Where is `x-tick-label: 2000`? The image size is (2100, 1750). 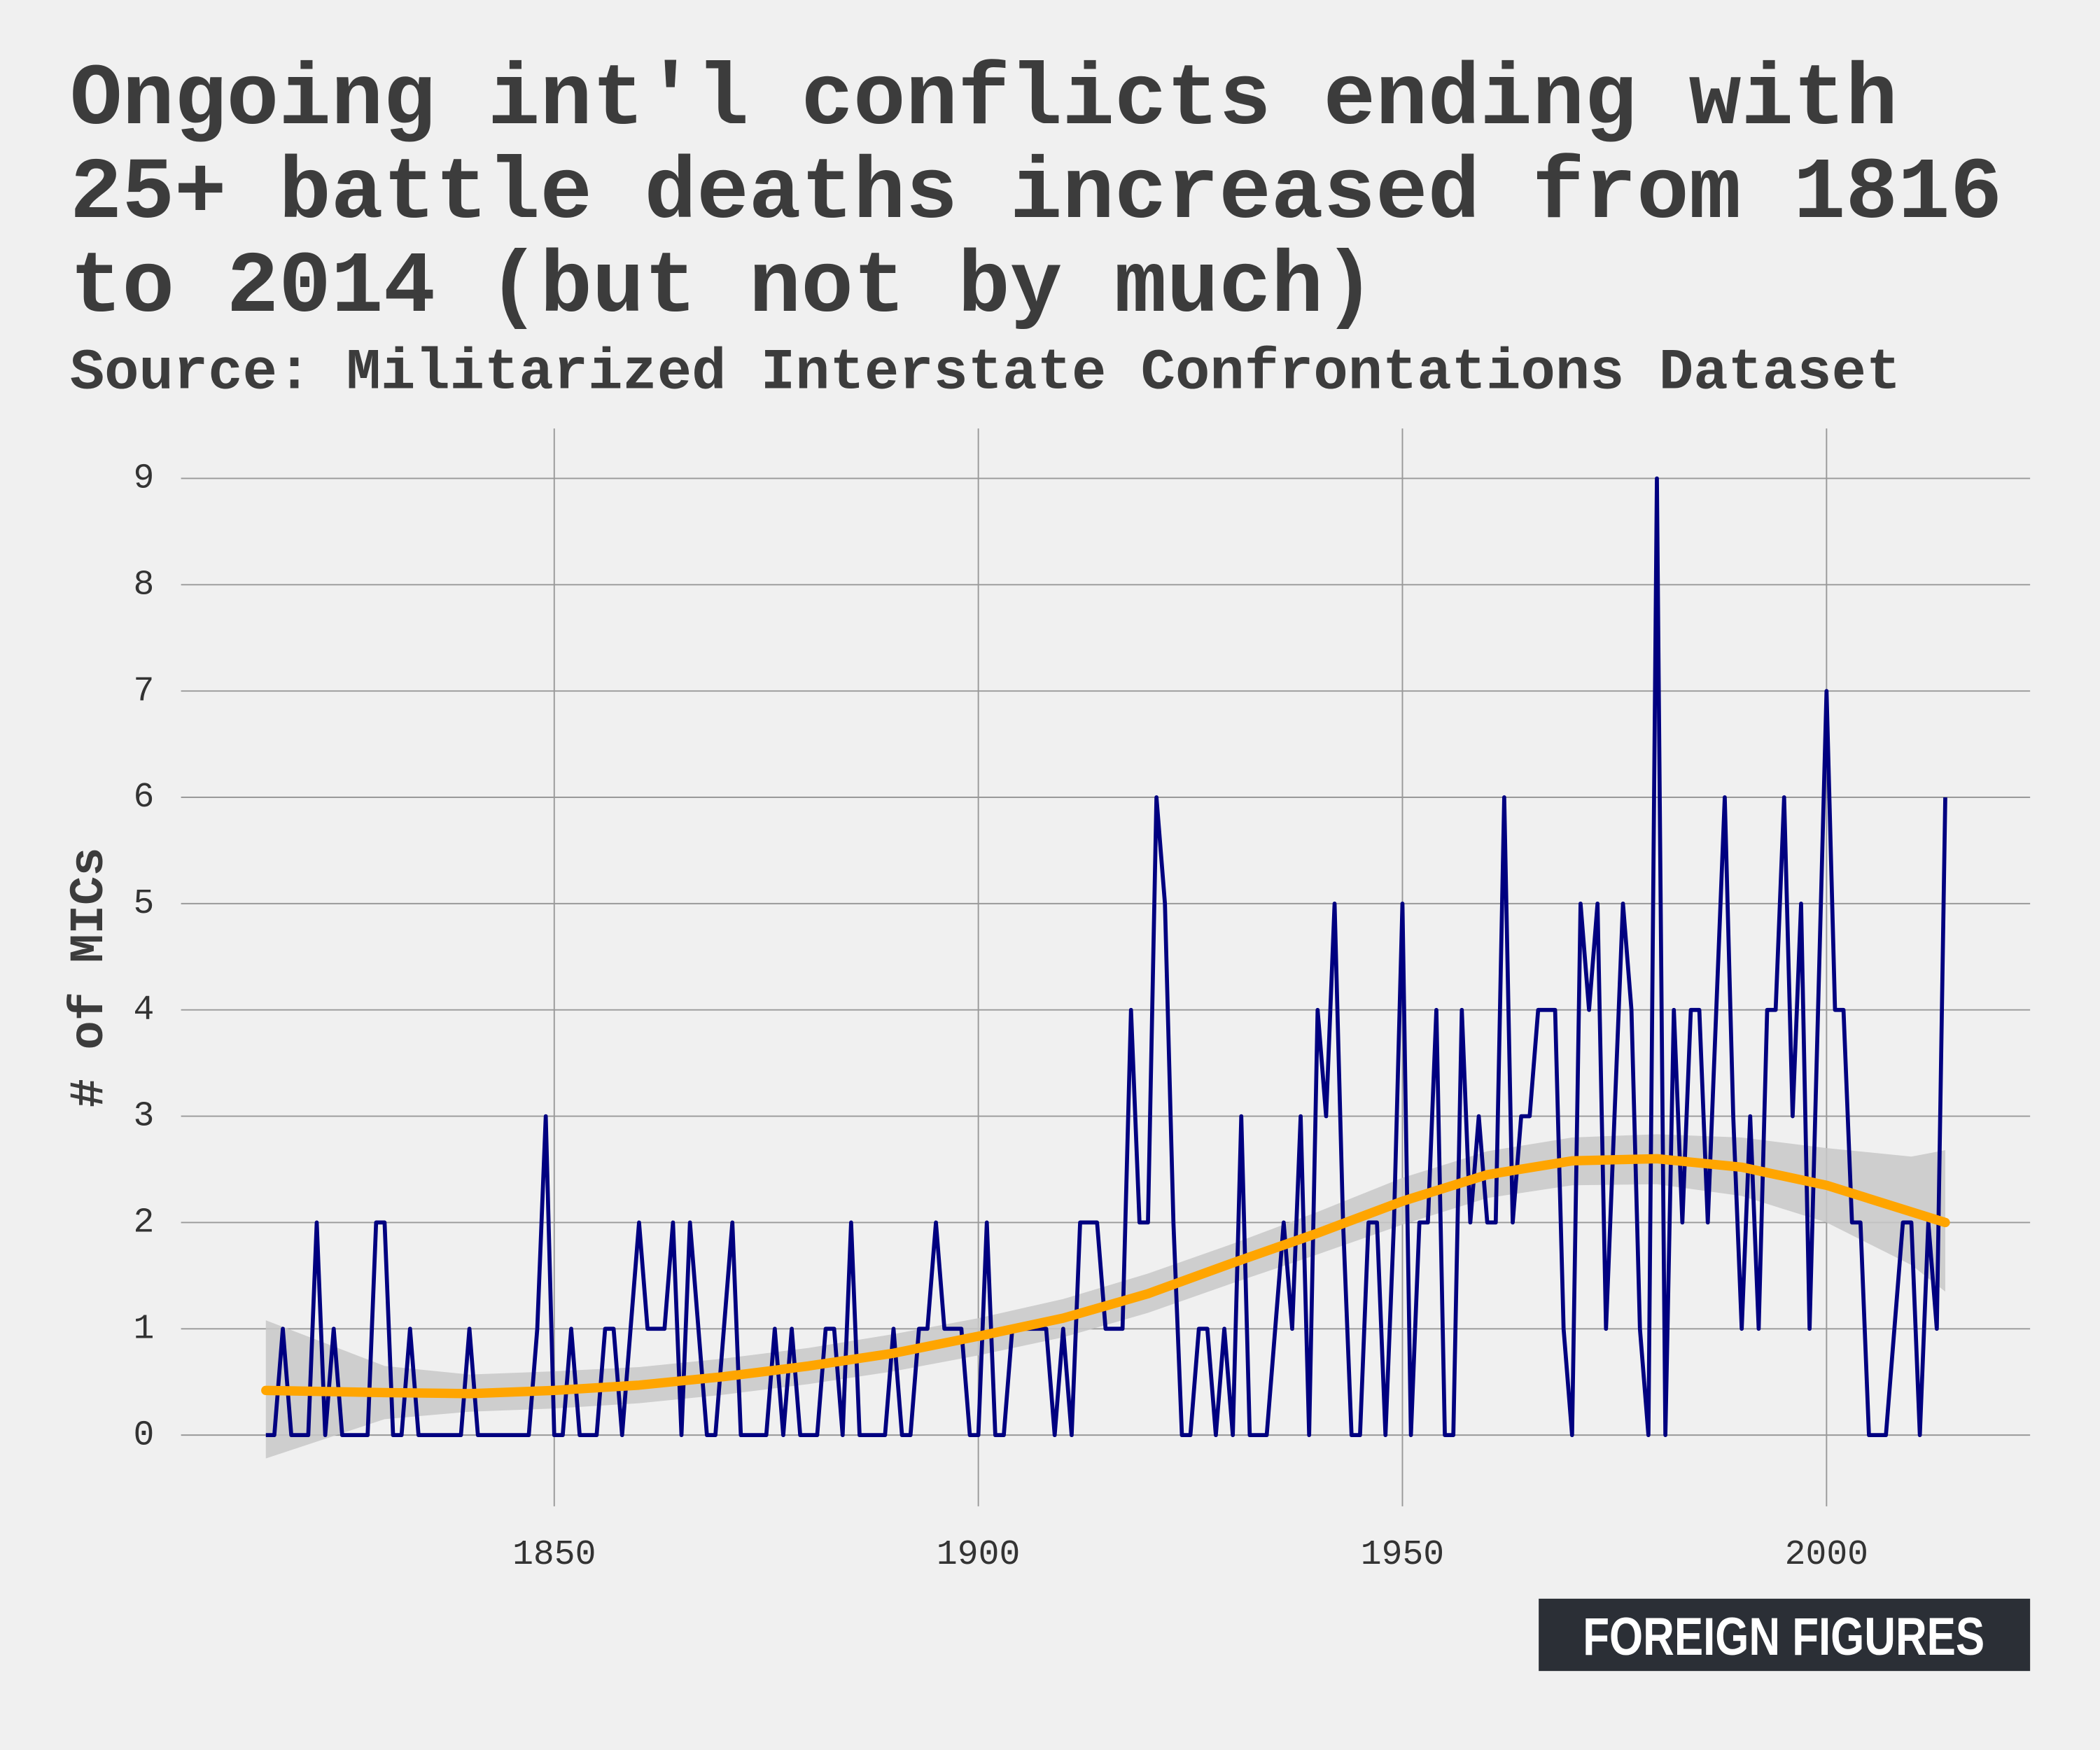 x-tick-label: 2000 is located at coordinates (1826, 1554).